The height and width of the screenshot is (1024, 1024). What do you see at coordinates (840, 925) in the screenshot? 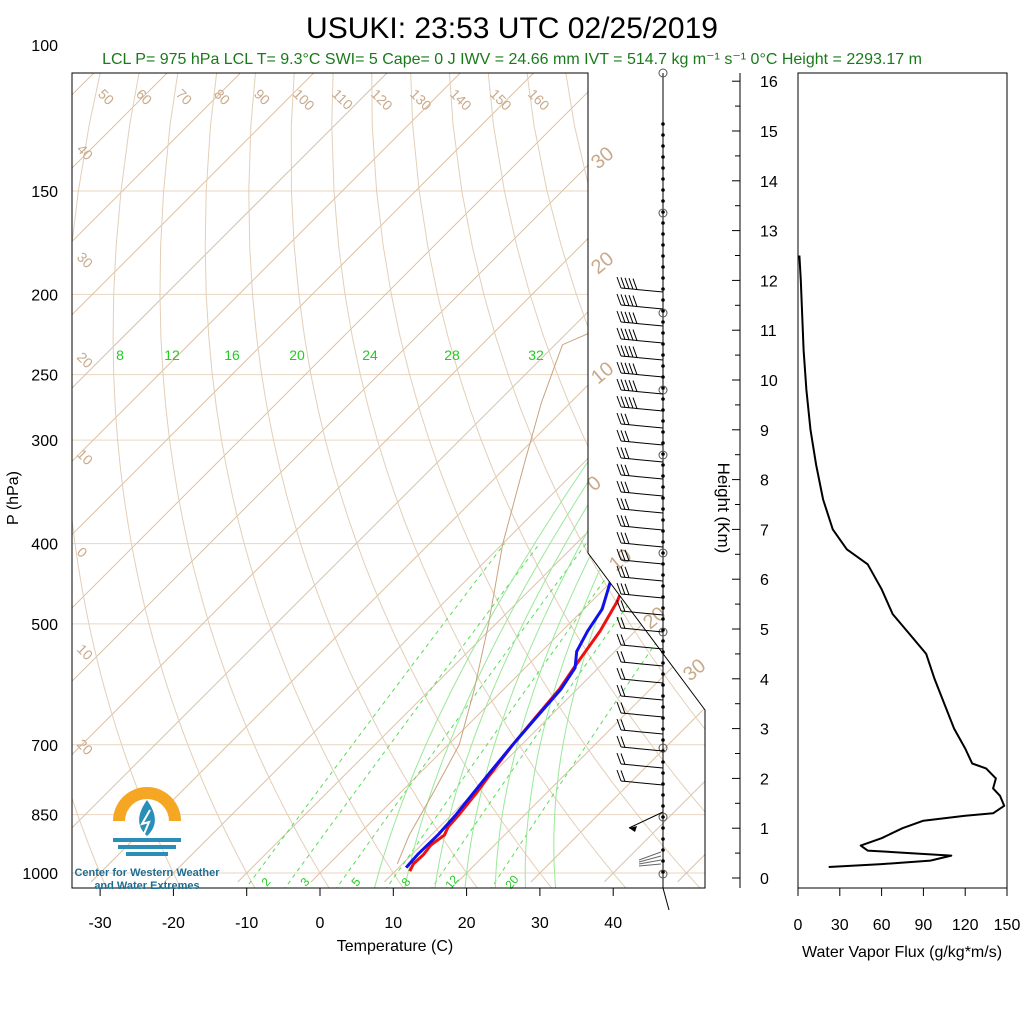
I see `flux-x-tick-label: 30` at bounding box center [840, 925].